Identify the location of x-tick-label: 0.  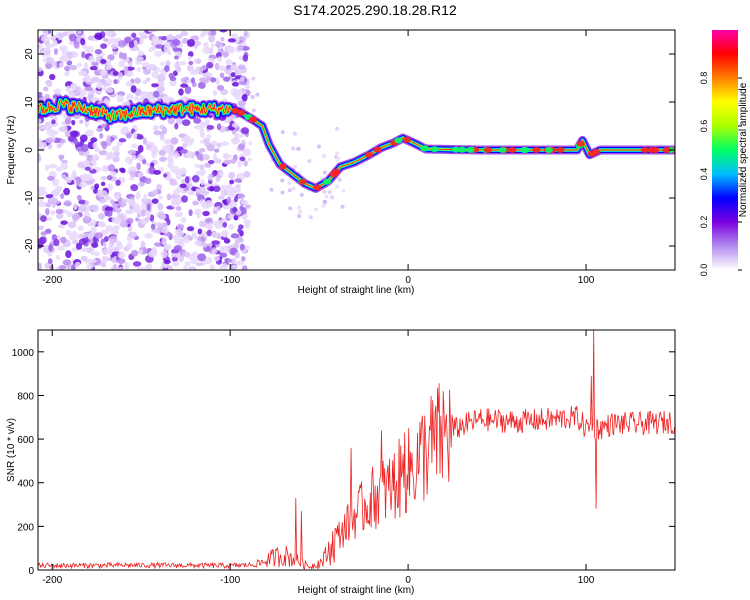
(408, 280).